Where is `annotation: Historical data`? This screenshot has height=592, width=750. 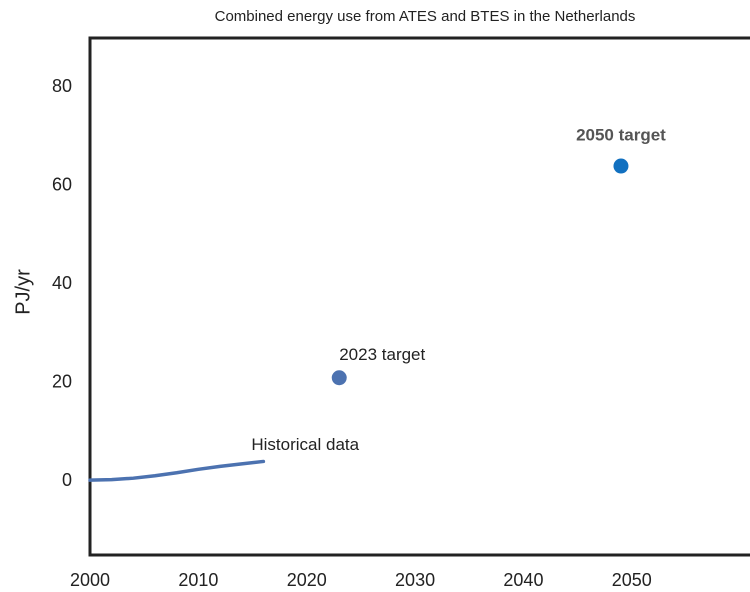 annotation: Historical data is located at coordinates (305, 444).